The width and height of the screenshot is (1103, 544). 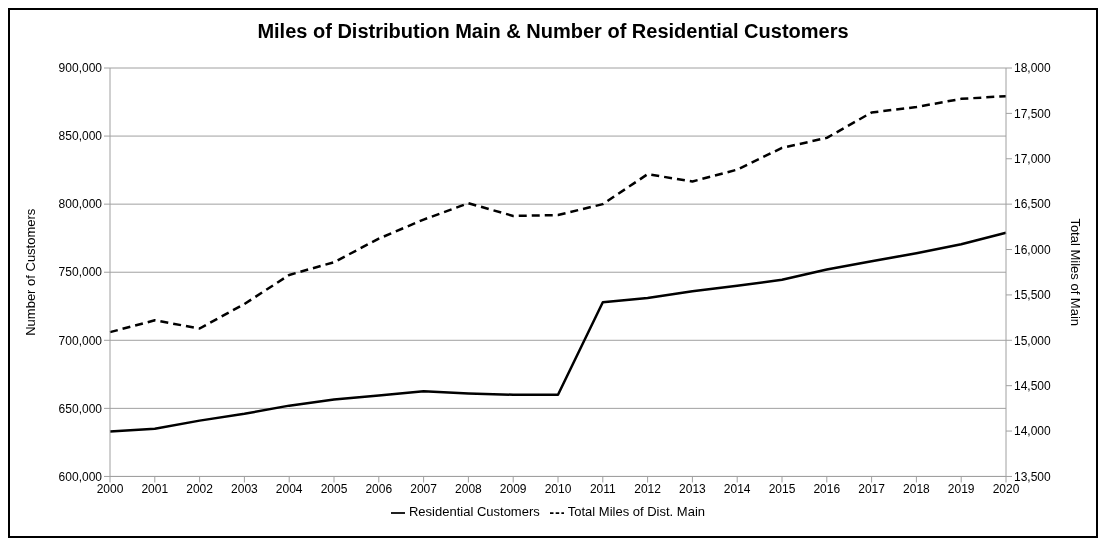 I want to click on y-tick-label: 600,000, so click(x=80, y=476).